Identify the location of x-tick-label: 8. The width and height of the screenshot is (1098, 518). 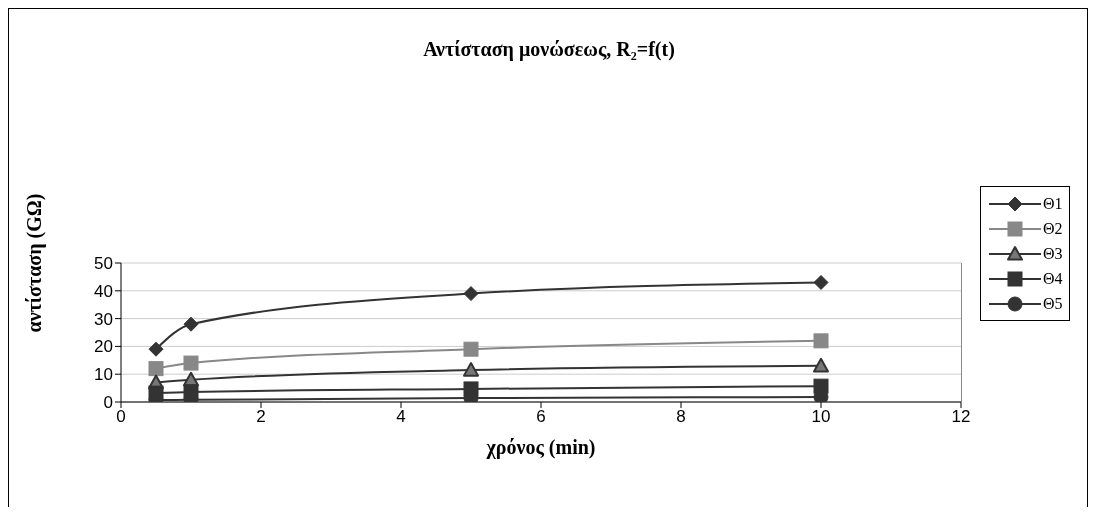
(681, 417).